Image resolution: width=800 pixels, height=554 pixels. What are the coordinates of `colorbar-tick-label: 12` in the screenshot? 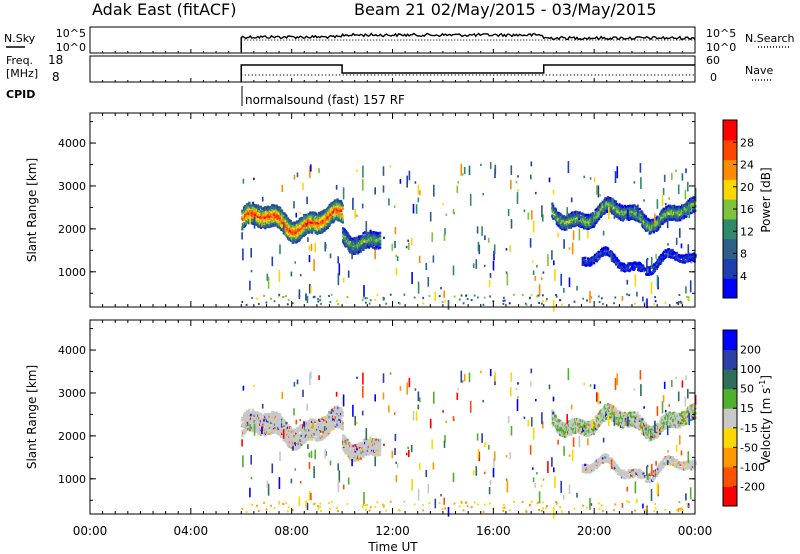 It's located at (747, 231).